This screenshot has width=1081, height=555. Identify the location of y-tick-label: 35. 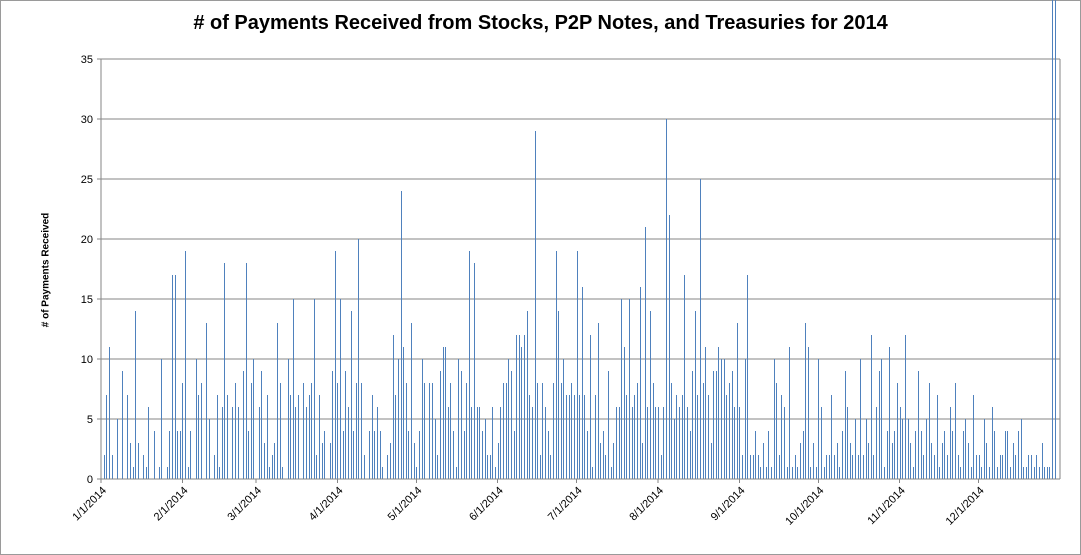
(87, 60).